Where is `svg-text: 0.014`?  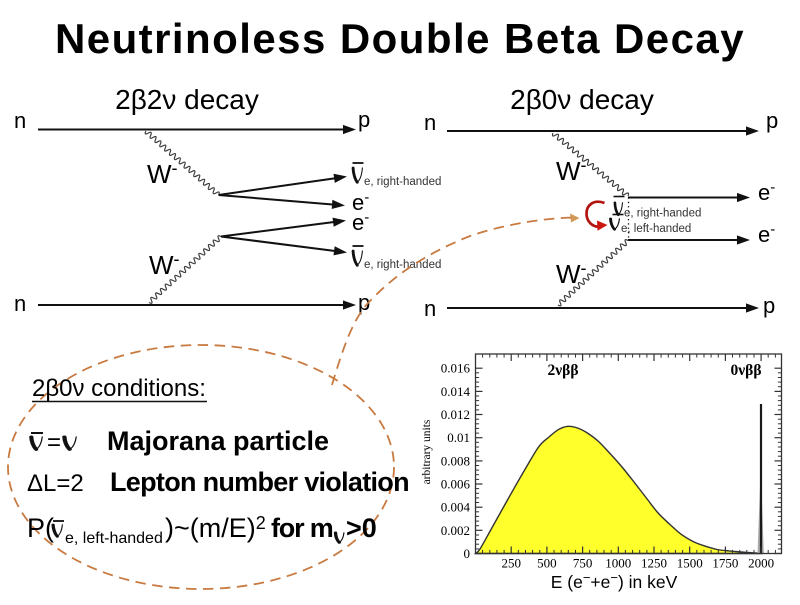 svg-text: 0.014 is located at coordinates (456, 391).